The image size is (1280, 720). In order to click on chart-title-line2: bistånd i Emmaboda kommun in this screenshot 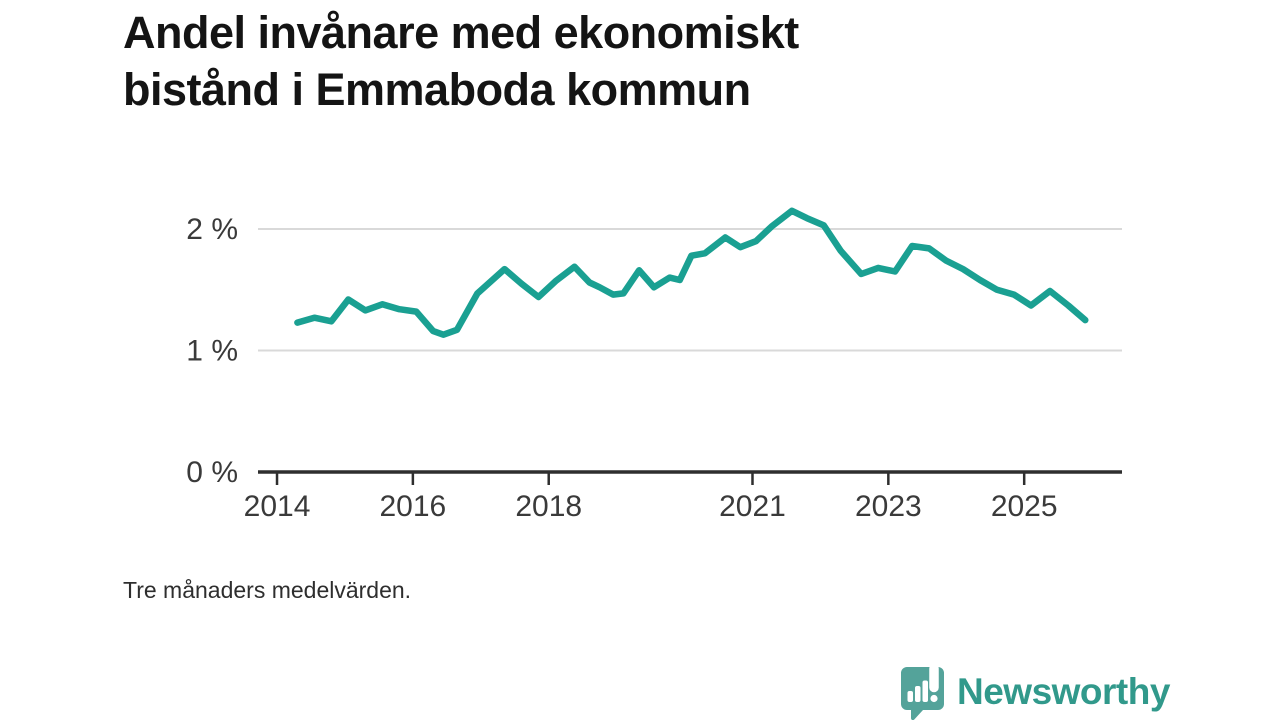, I will do `click(437, 89)`.